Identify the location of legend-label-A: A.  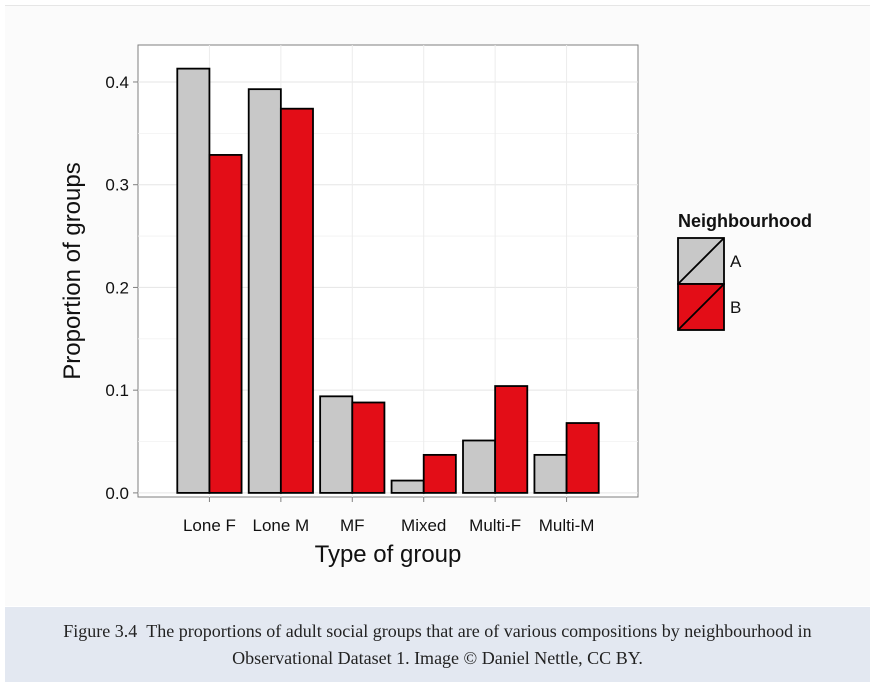
(736, 261).